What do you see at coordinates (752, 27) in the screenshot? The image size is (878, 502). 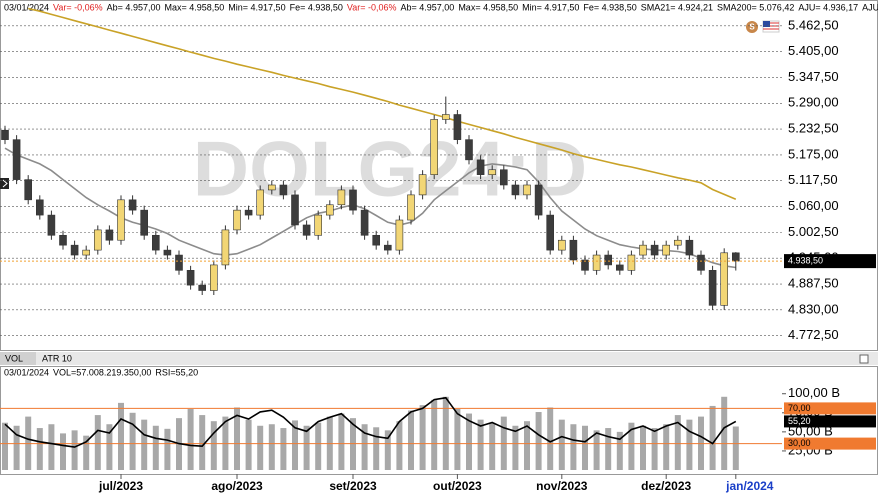 I see `currency-icon` at bounding box center [752, 27].